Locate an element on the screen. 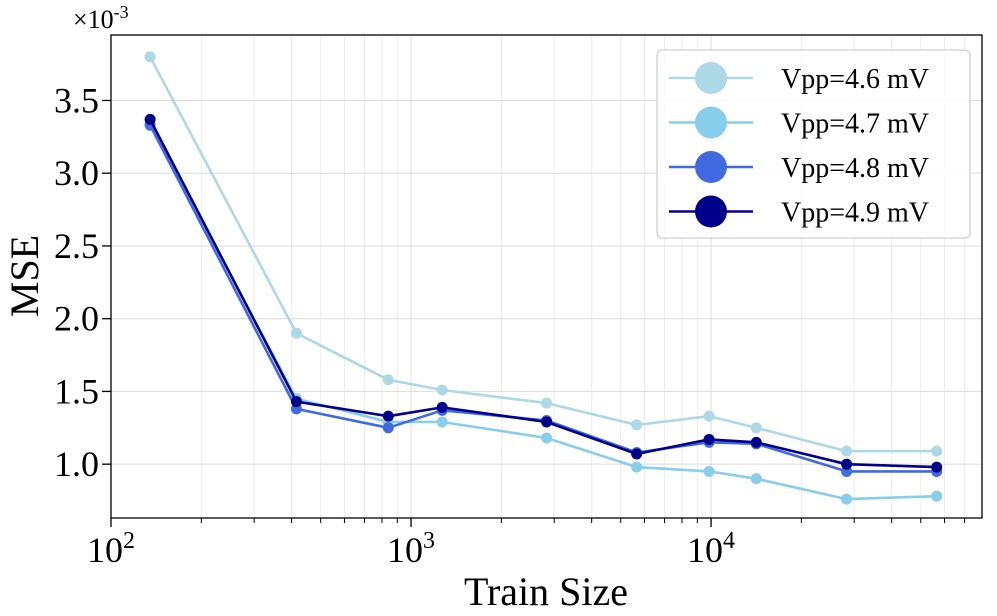 This screenshot has height=616, width=997. y-tick-label: 3.5 is located at coordinates (76, 100).